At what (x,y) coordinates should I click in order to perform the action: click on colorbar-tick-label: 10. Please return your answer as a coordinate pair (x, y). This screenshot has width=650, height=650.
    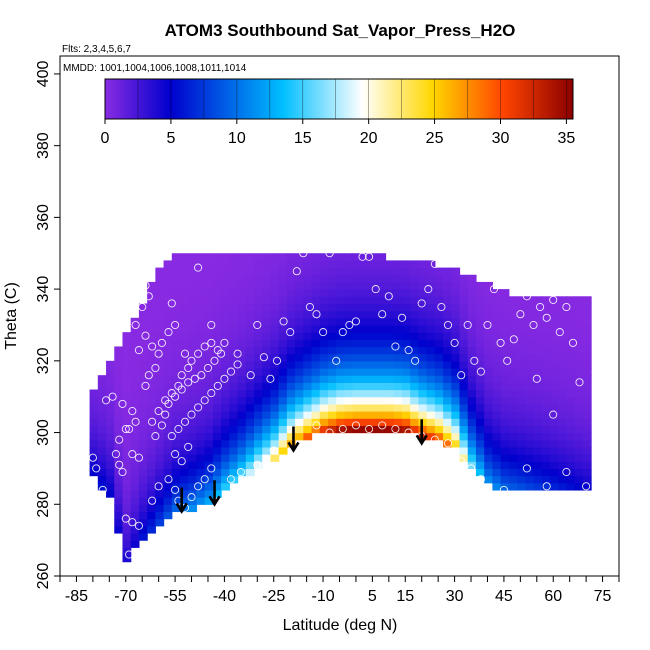
    Looking at the image, I should click on (237, 138).